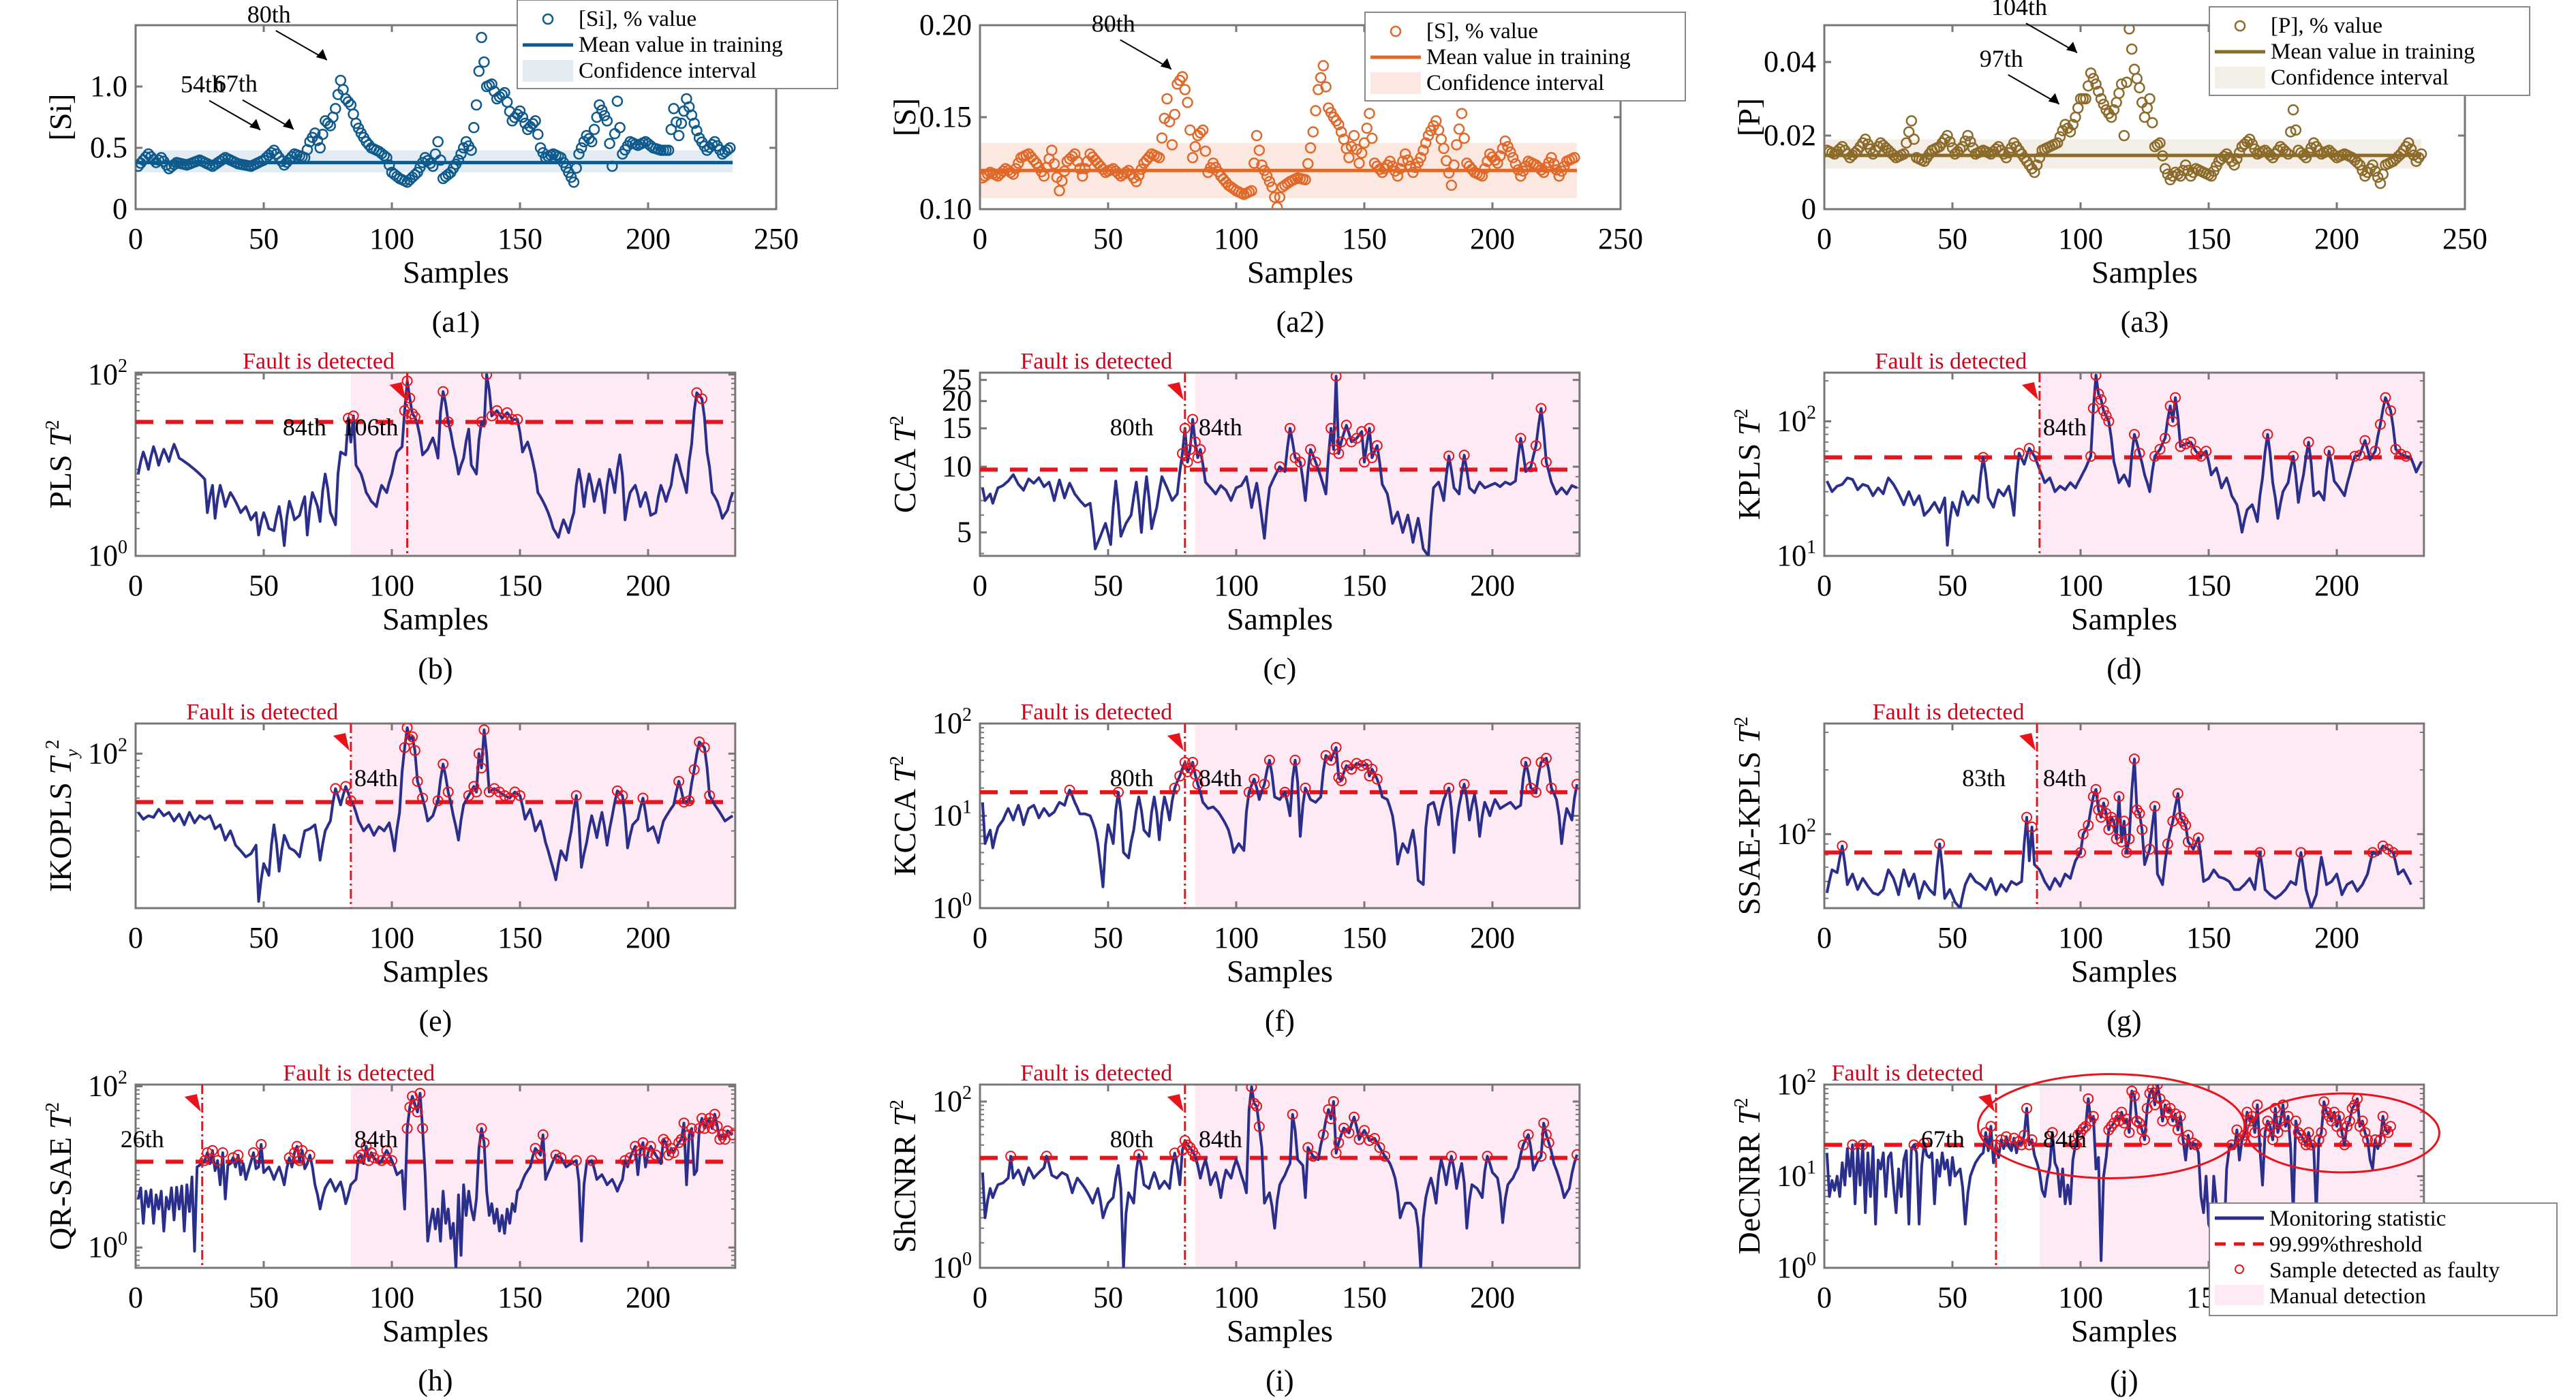 The width and height of the screenshot is (2576, 1400). What do you see at coordinates (1749, 829) in the screenshot?
I see `y-label-name: SSAE-KPLS` at bounding box center [1749, 829].